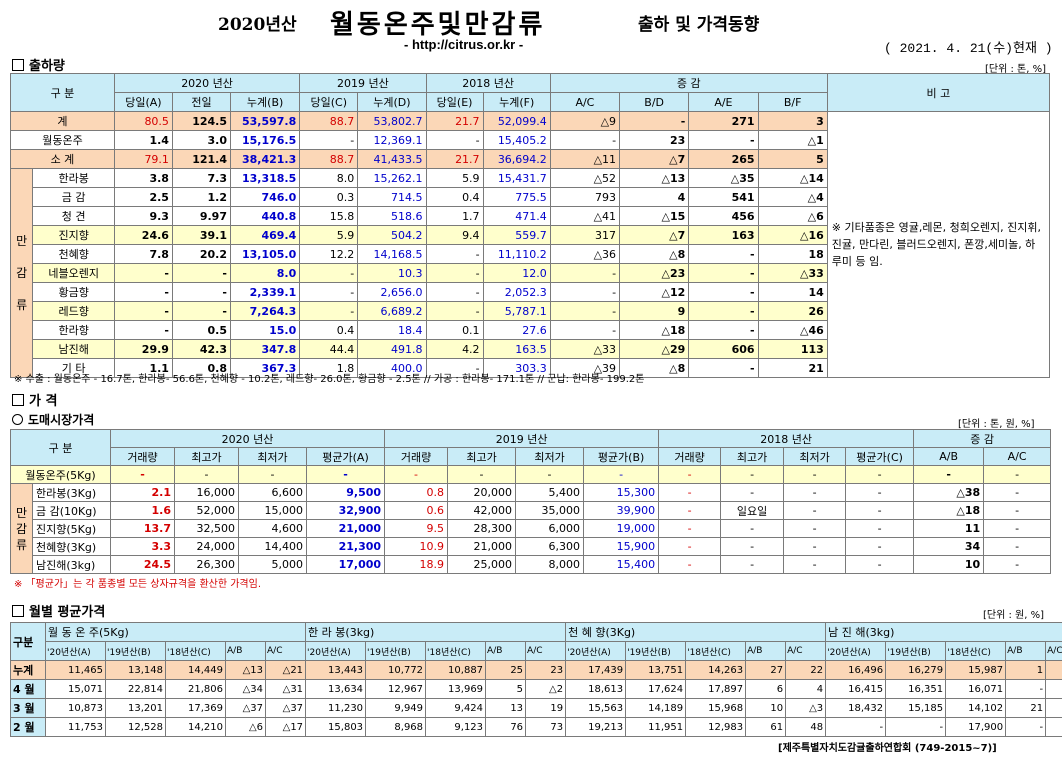 Image resolution: width=1062 pixels, height=757 pixels. What do you see at coordinates (71, 528) in the screenshot?
I see `row-label: 진지향(5Kg)` at bounding box center [71, 528].